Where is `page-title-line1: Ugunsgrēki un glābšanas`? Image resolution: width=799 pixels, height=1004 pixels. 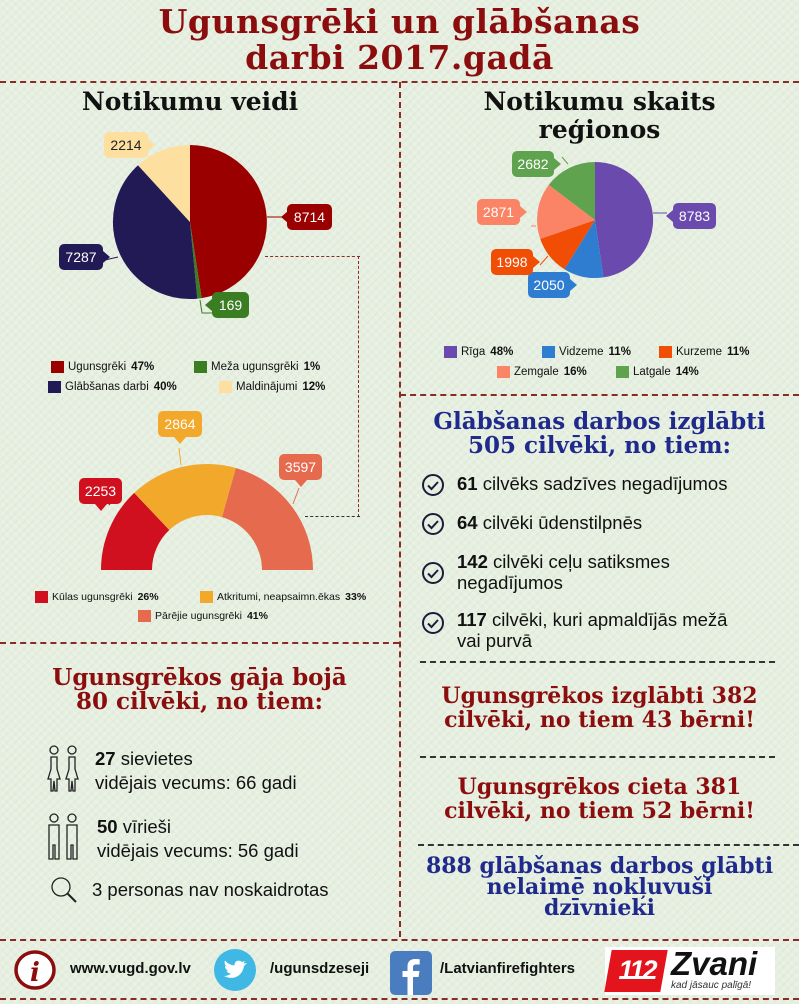
page-title-line1: Ugunsgrēki un glābšanas is located at coordinates (399, 21).